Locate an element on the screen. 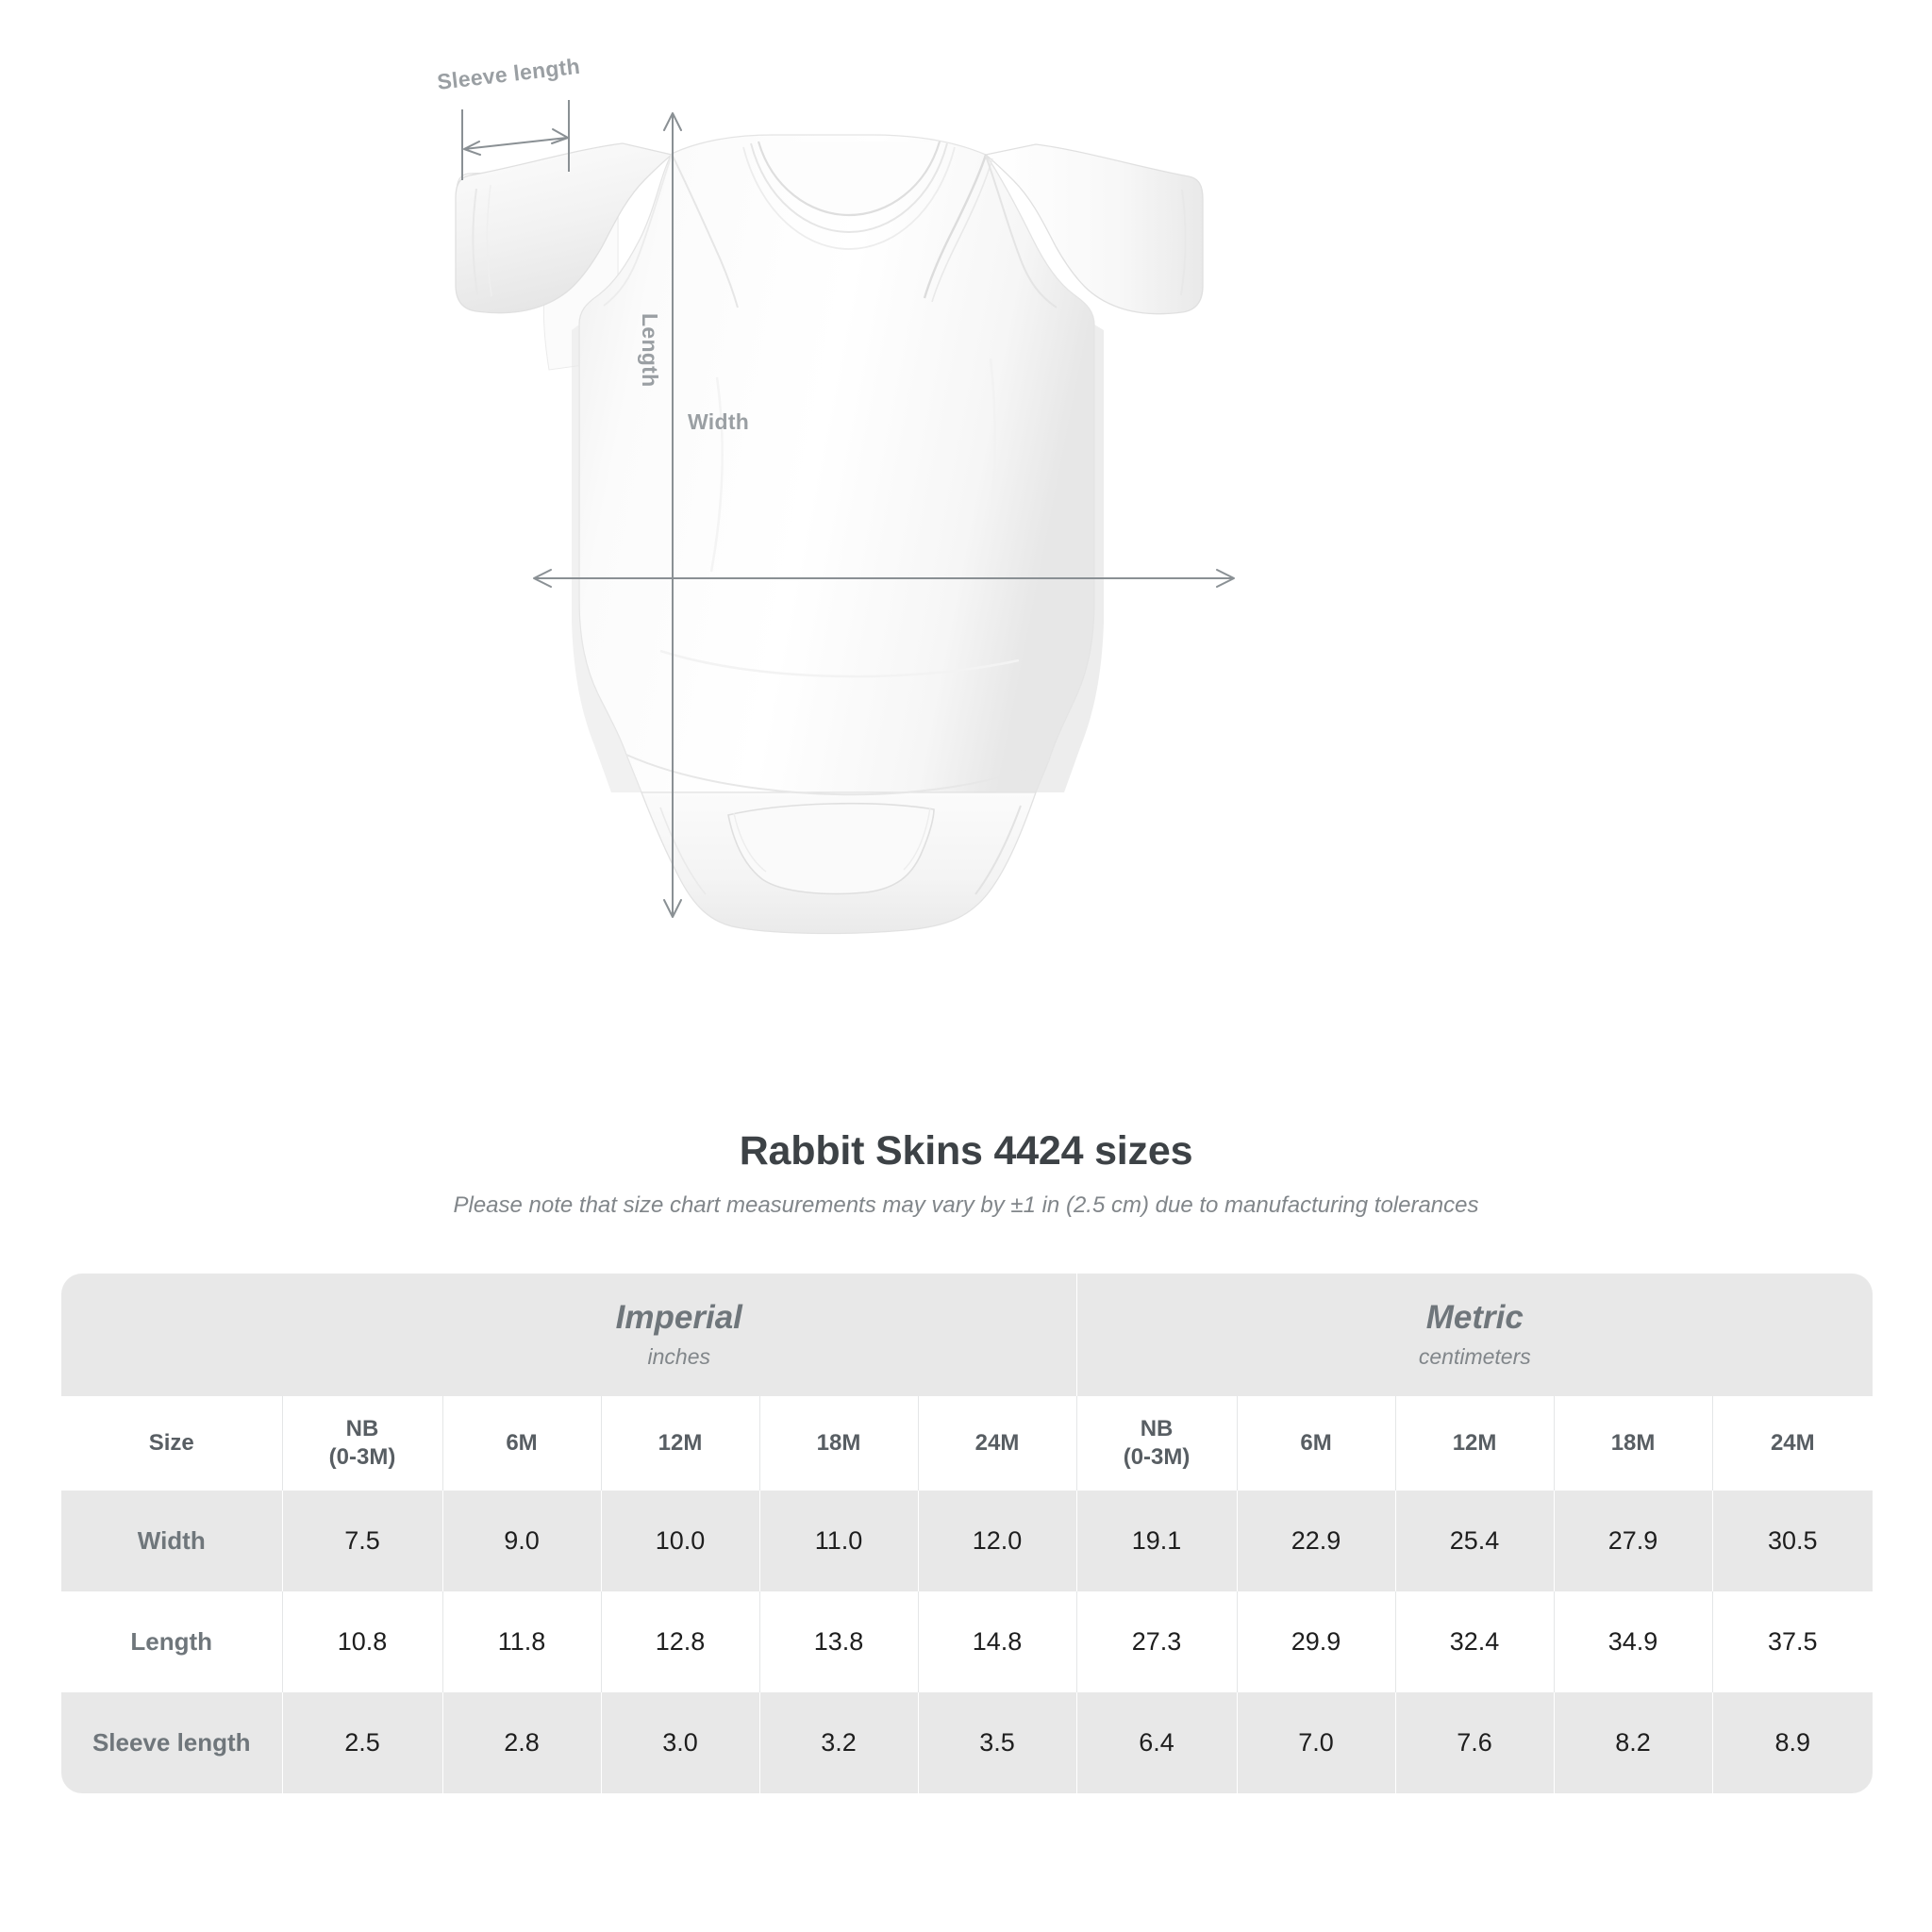  size-col-header-imperial-nb: NB (0-3M) is located at coordinates (363, 1444).